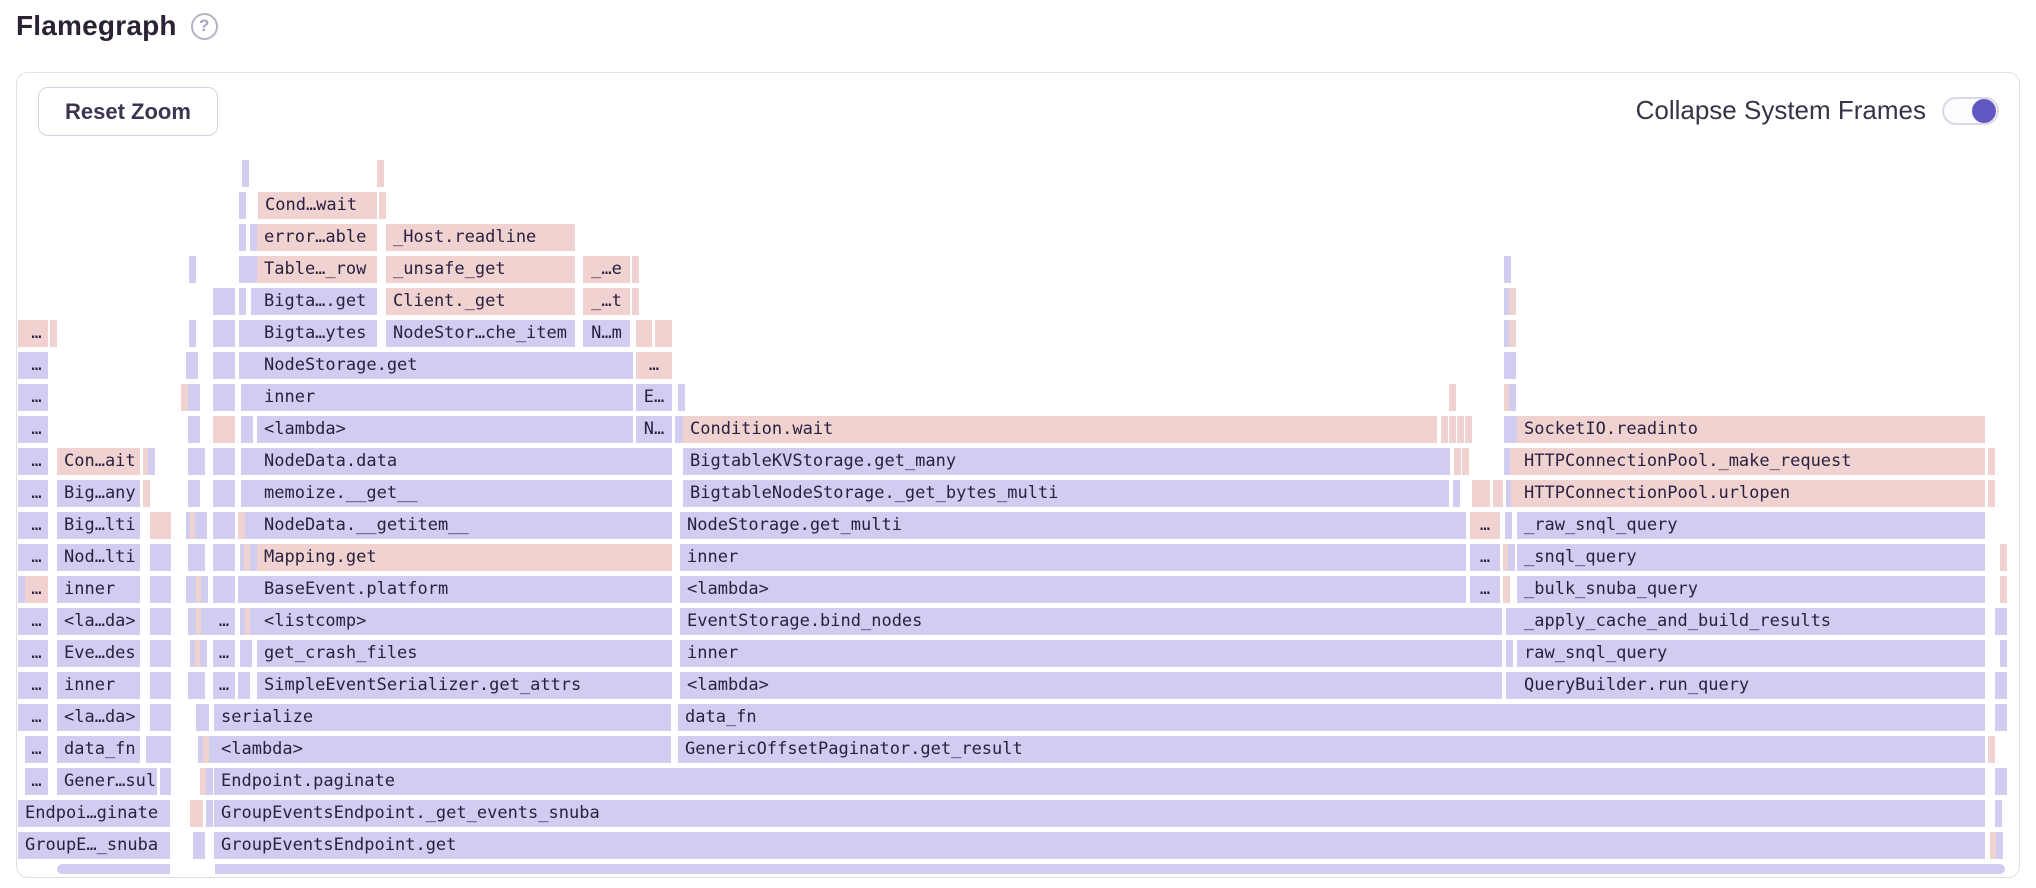  Describe the element at coordinates (317, 269) in the screenshot. I see `flame-frame: Table…_row` at that location.